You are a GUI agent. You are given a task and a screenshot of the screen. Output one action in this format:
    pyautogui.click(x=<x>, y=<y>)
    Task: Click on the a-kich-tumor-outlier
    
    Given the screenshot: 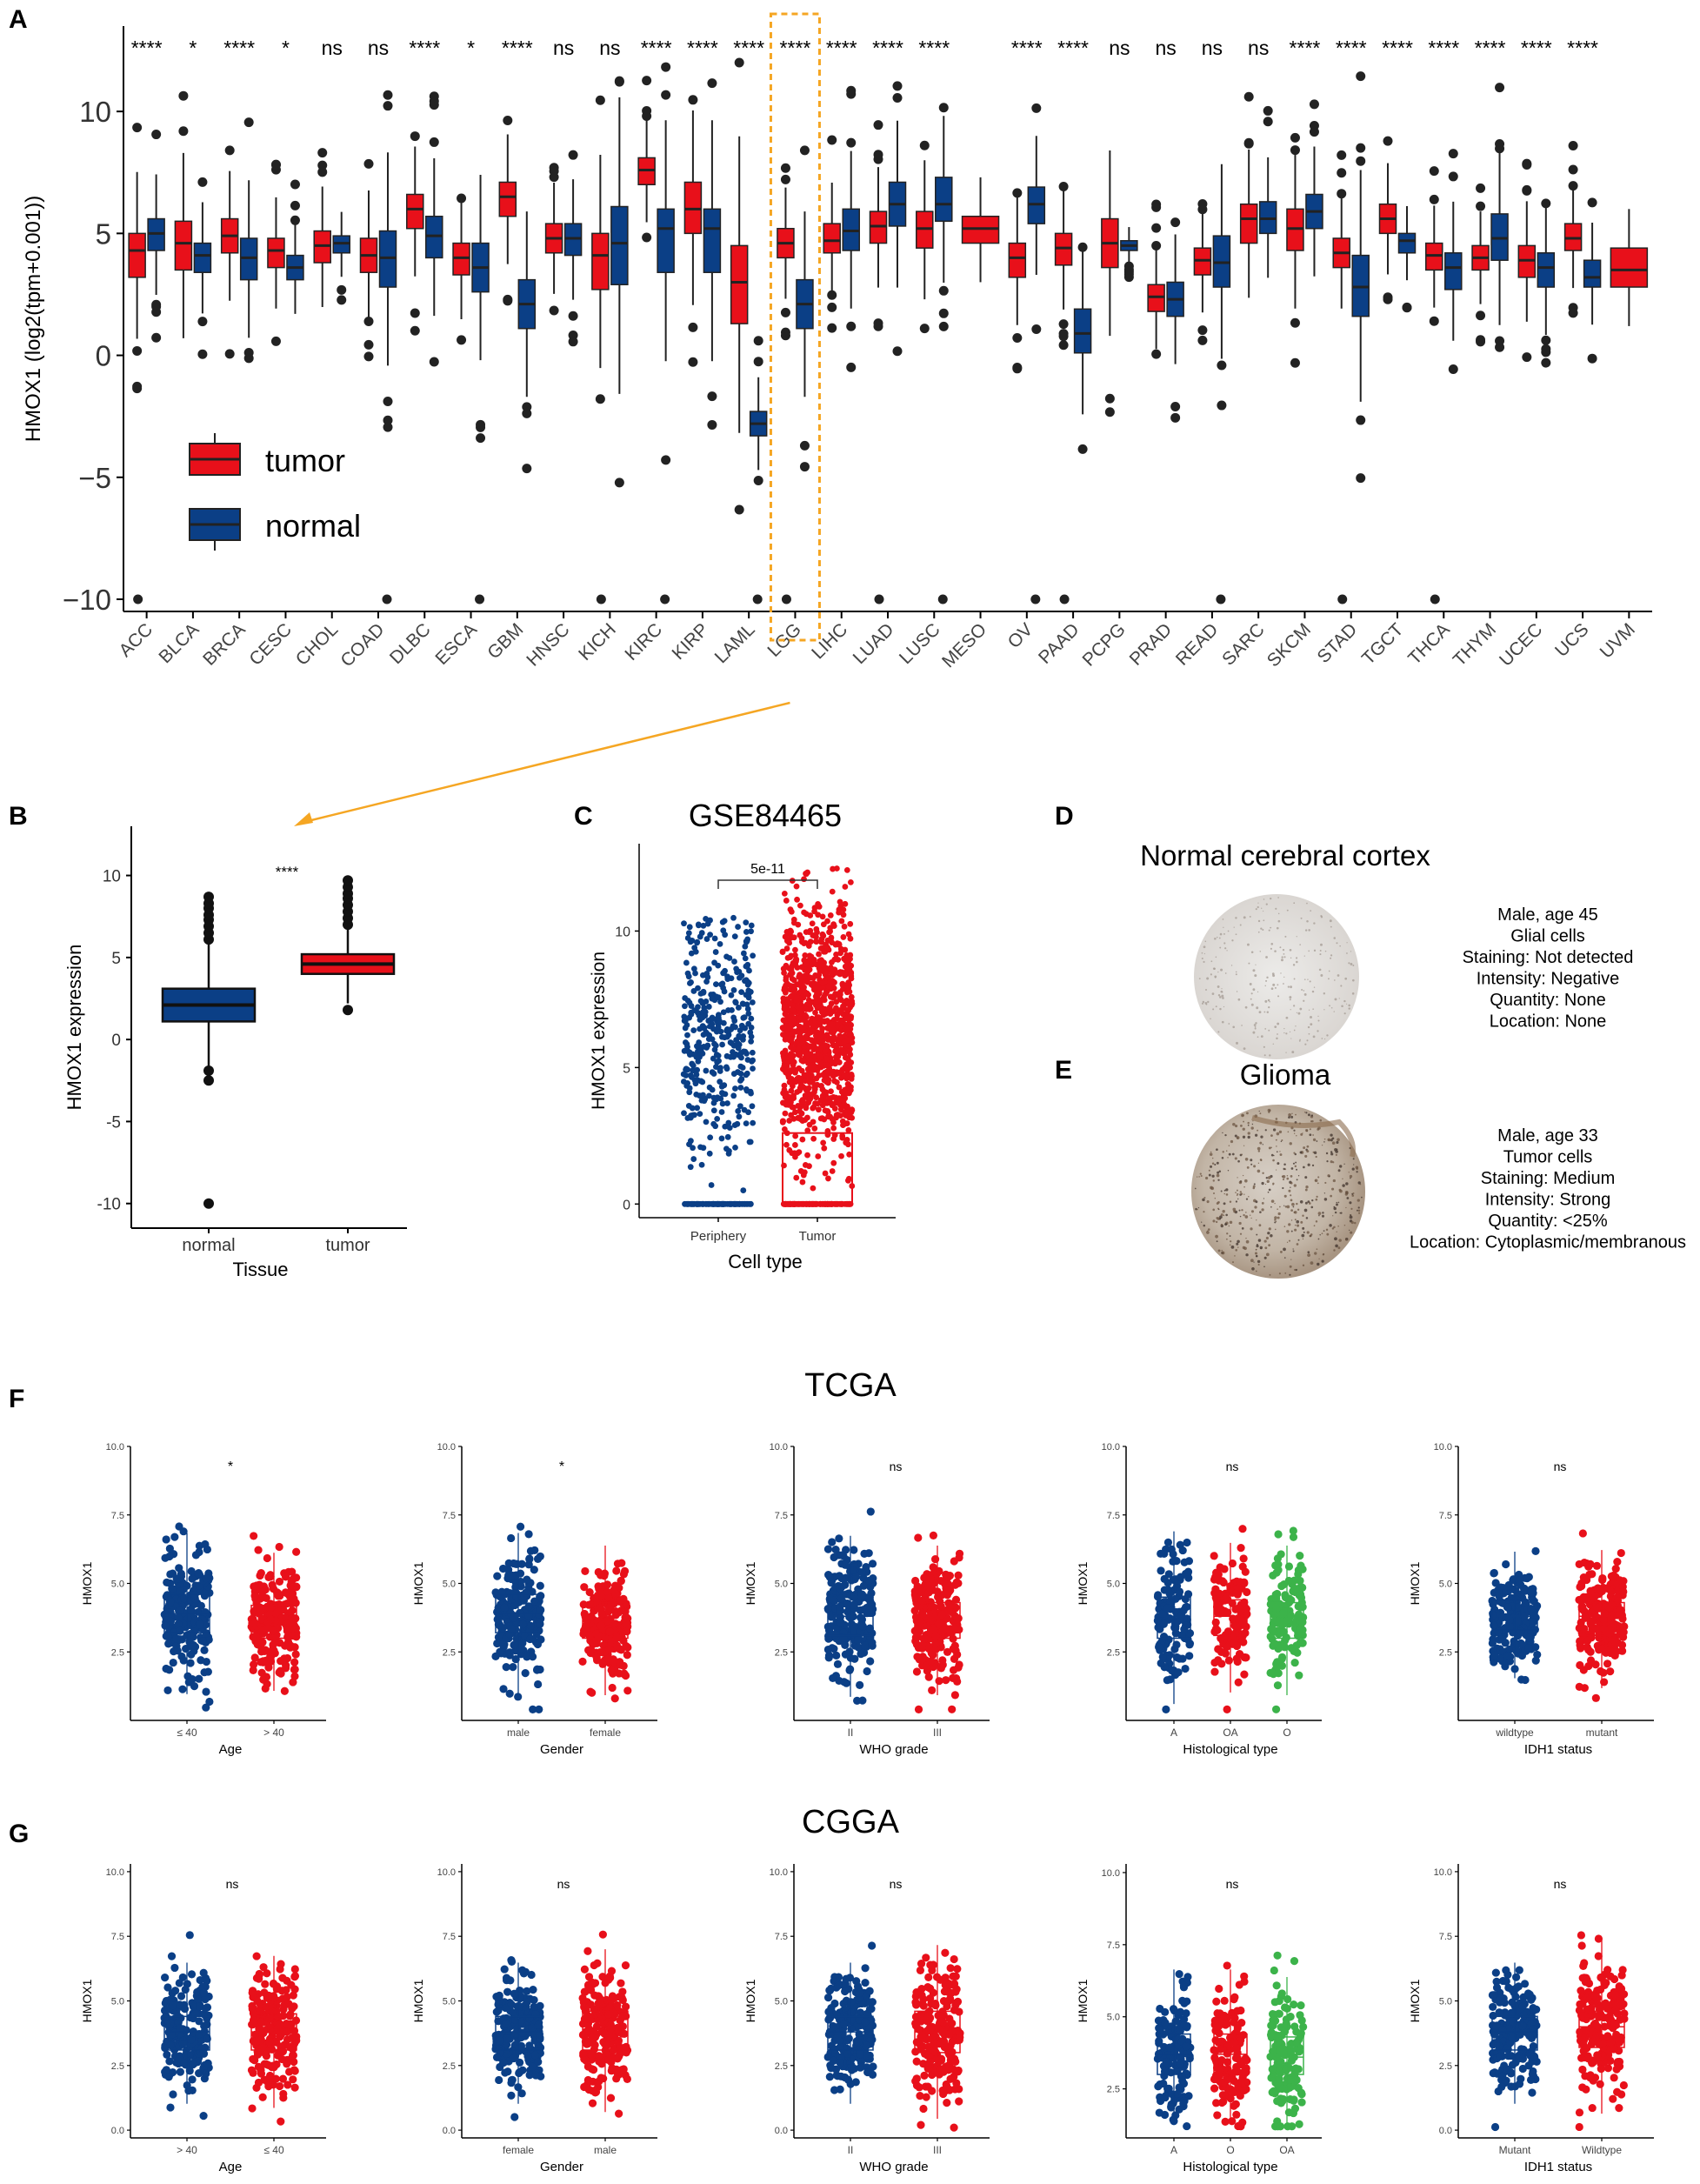 What is the action you would take?
    pyautogui.click(x=600, y=100)
    